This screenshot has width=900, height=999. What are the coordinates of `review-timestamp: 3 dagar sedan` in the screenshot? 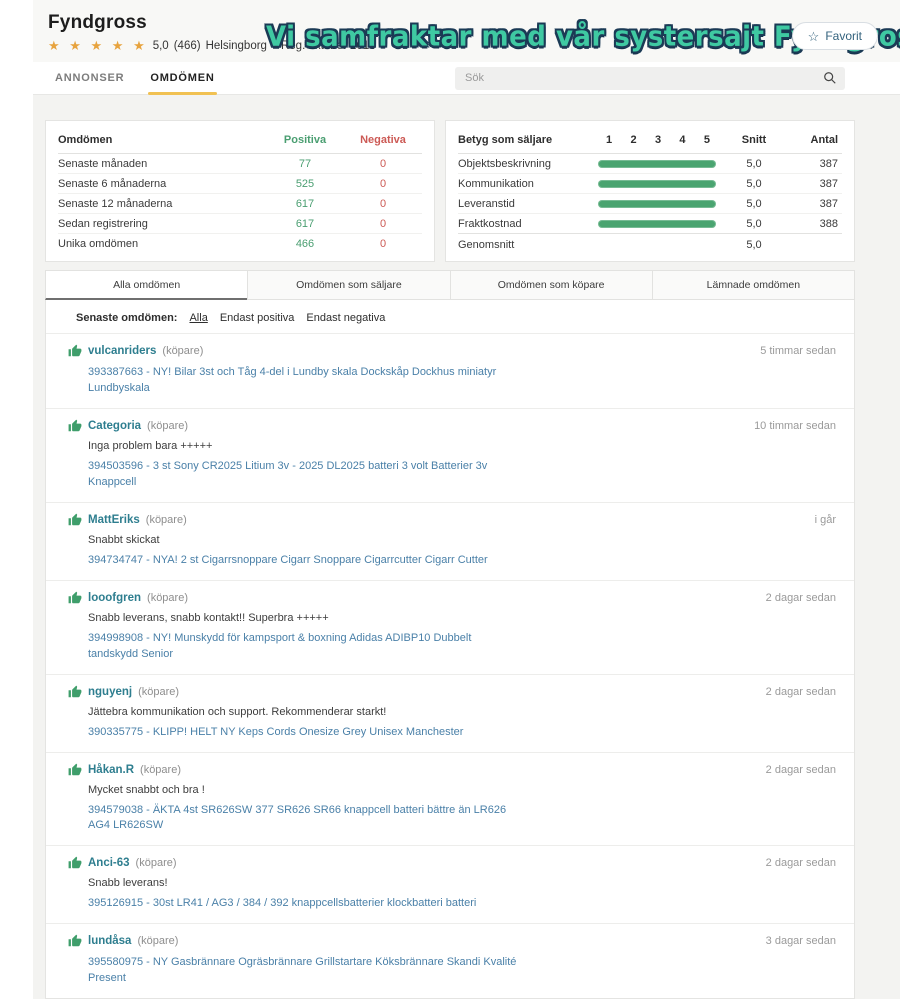 It's located at (800, 941).